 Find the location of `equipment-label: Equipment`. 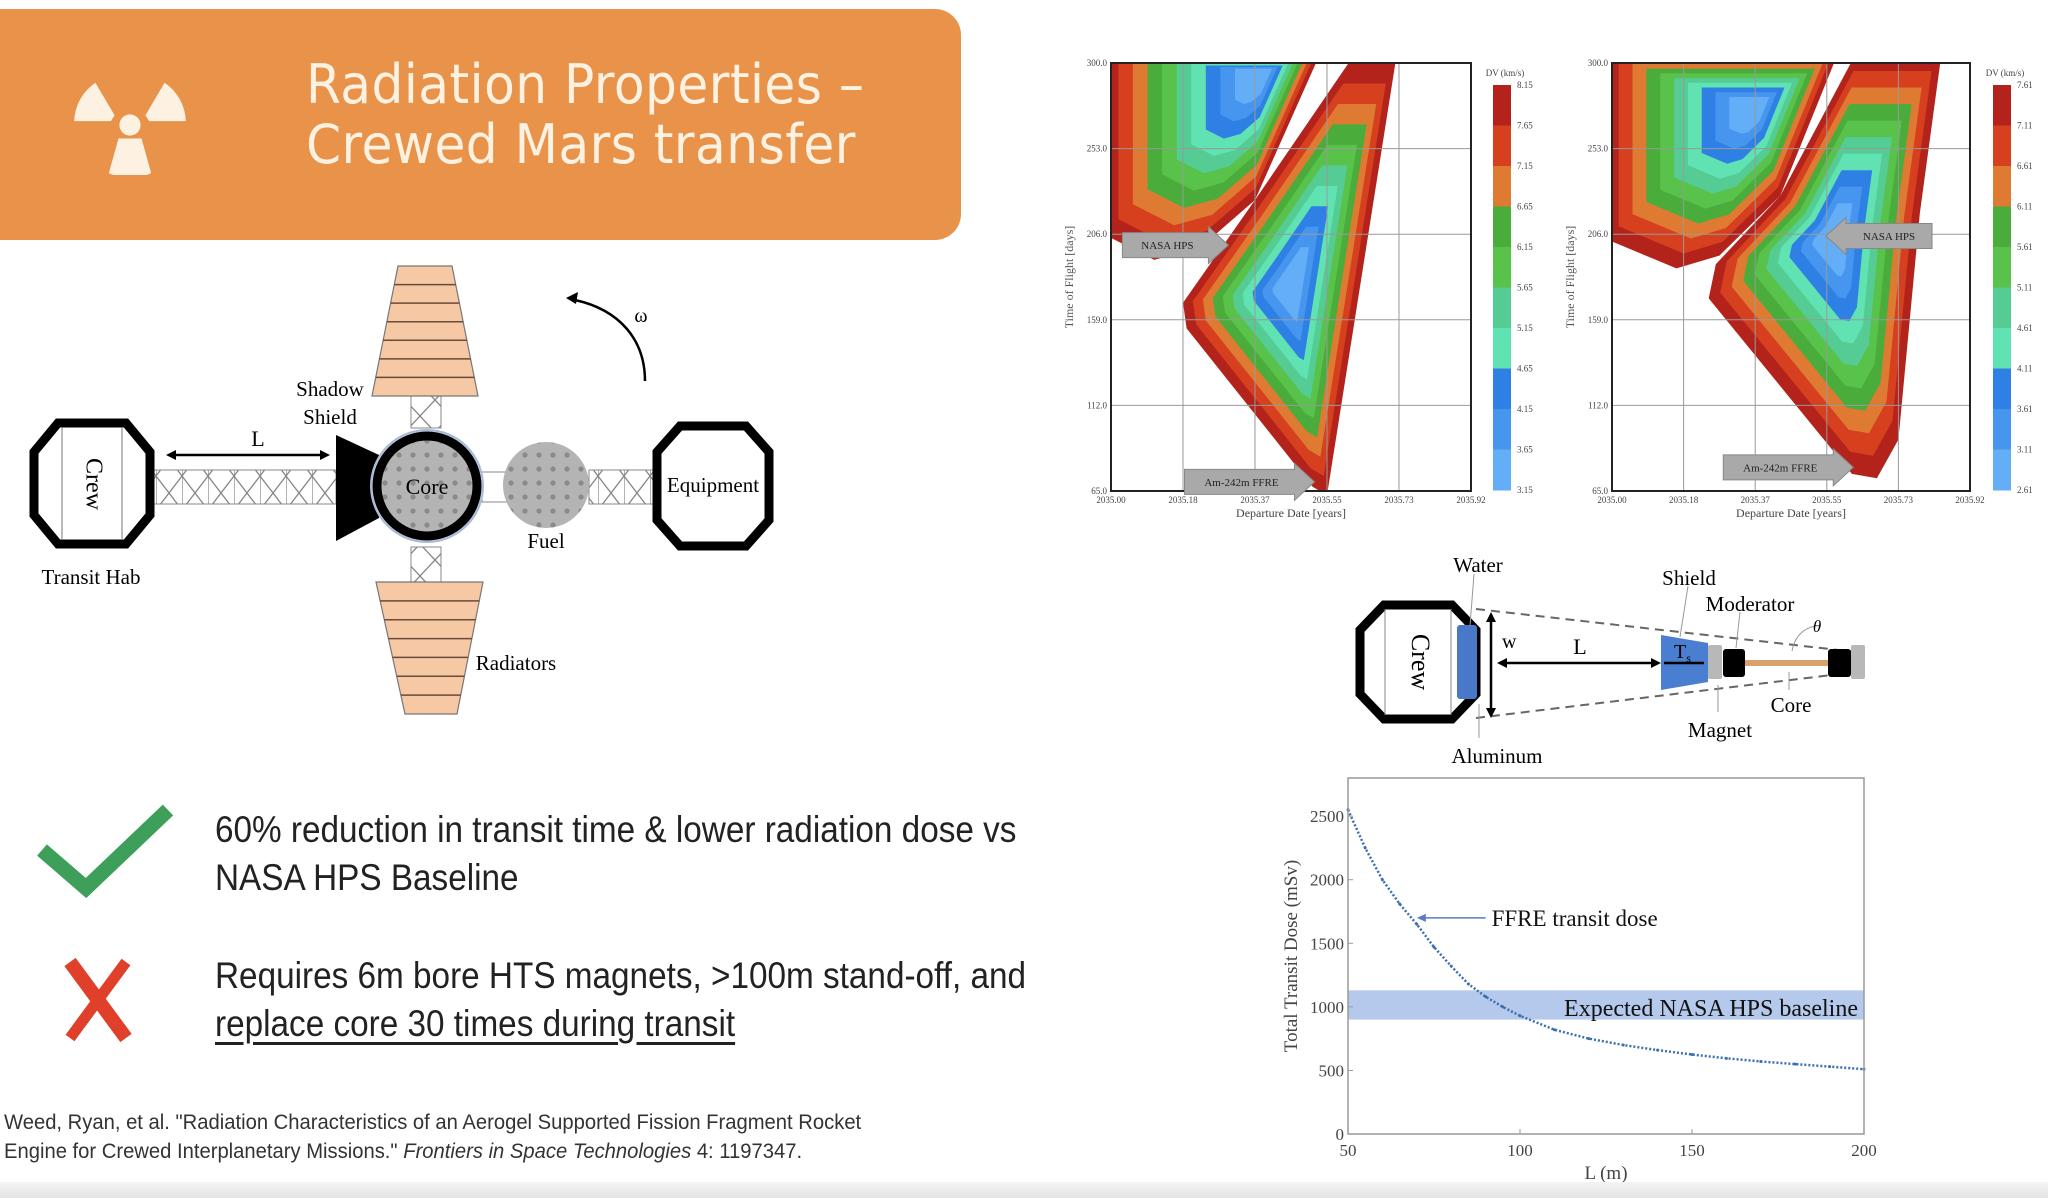

equipment-label: Equipment is located at coordinates (713, 485).